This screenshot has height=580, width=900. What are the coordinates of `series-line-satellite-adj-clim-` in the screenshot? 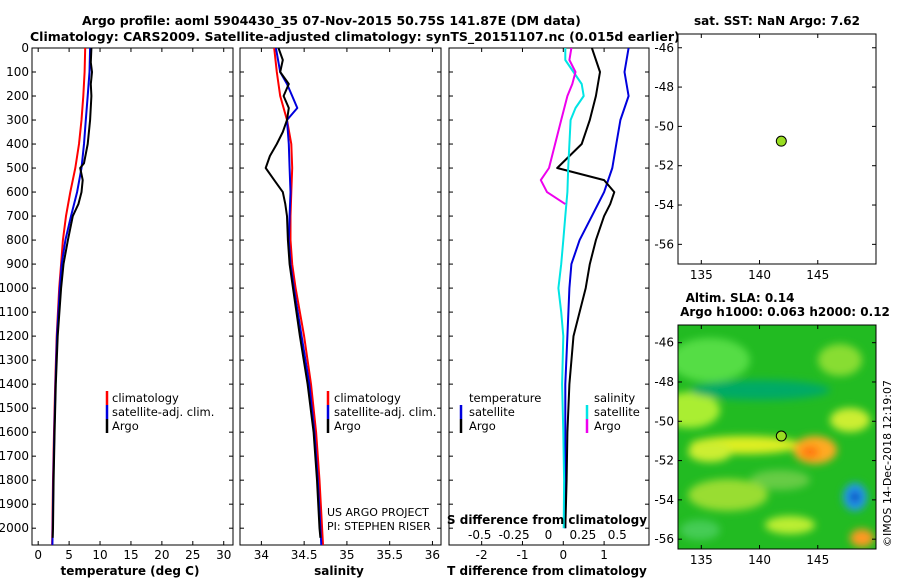 It's located at (298, 296).